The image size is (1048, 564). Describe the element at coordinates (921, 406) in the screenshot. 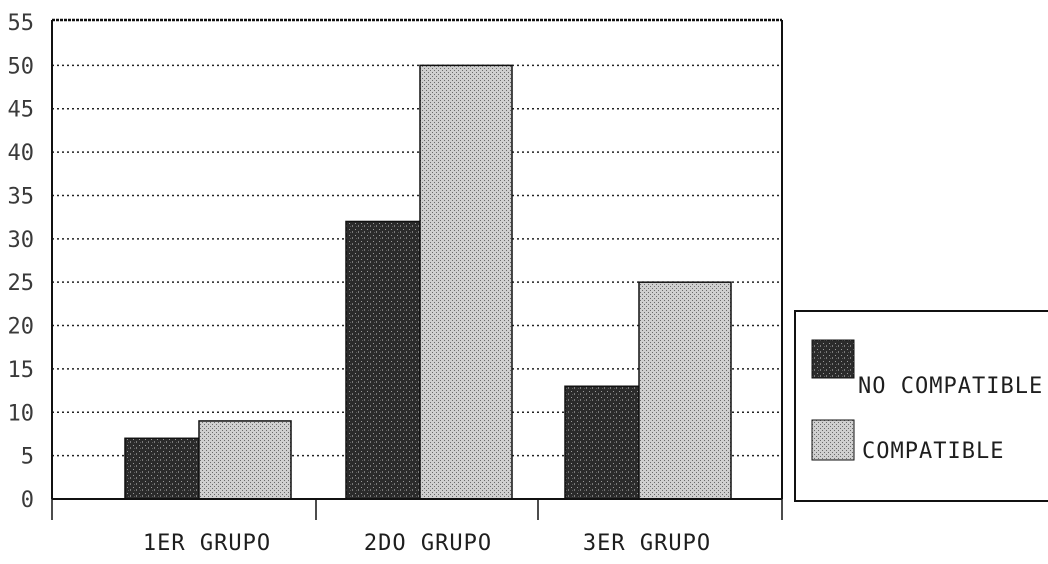

I see `legend: NO COMPATIBLE COMPATIBLE` at that location.